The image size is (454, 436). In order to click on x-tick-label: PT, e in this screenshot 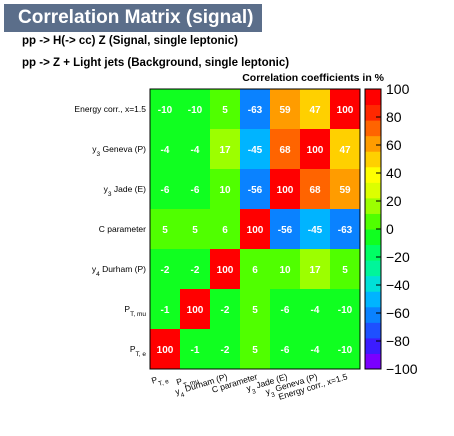, I will do `click(160, 380)`.